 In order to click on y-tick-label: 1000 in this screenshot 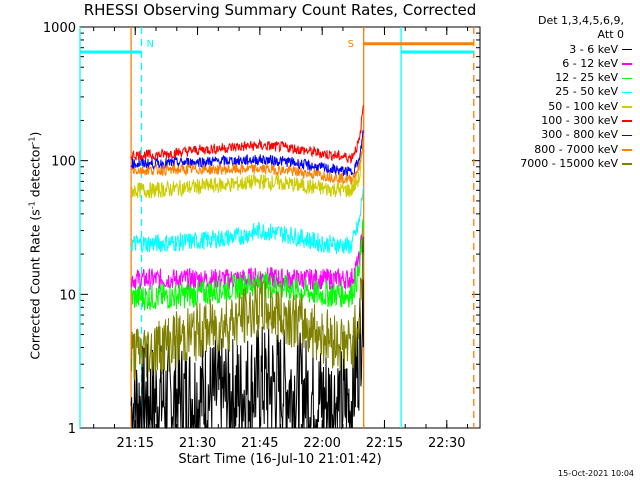, I will do `click(59, 28)`.